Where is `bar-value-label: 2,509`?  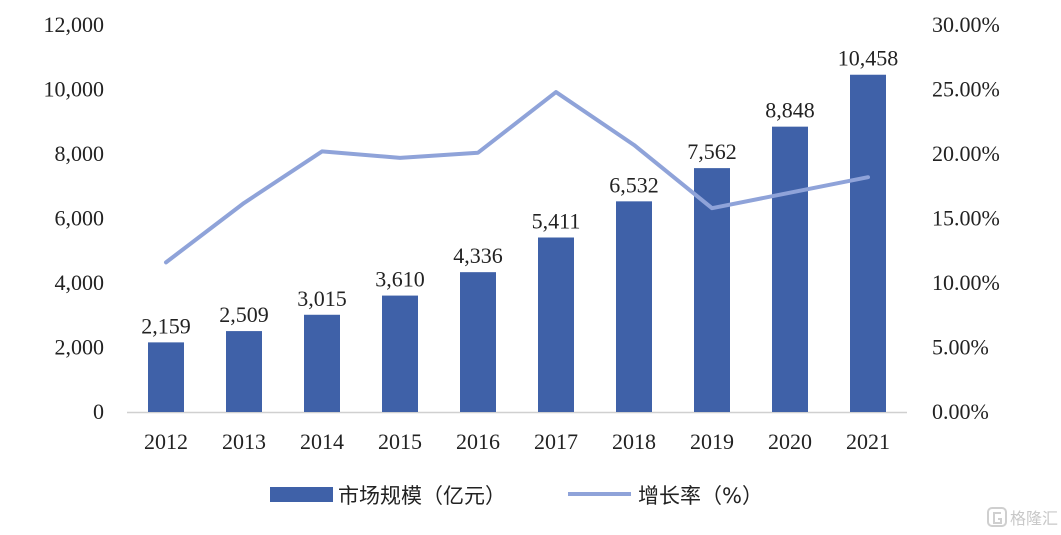
bar-value-label: 2,509 is located at coordinates (244, 314).